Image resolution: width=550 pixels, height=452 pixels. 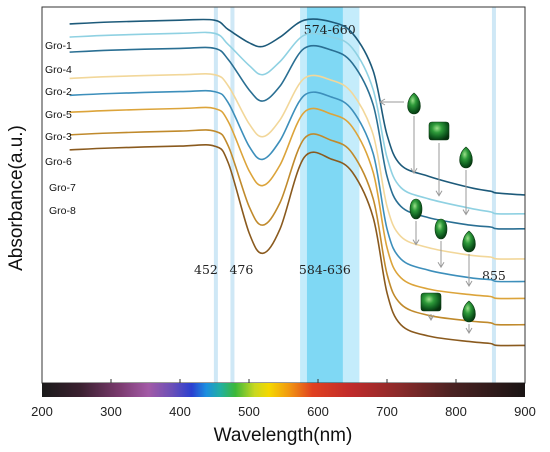 What do you see at coordinates (206, 269) in the screenshot?
I see `band-label-452: 452` at bounding box center [206, 269].